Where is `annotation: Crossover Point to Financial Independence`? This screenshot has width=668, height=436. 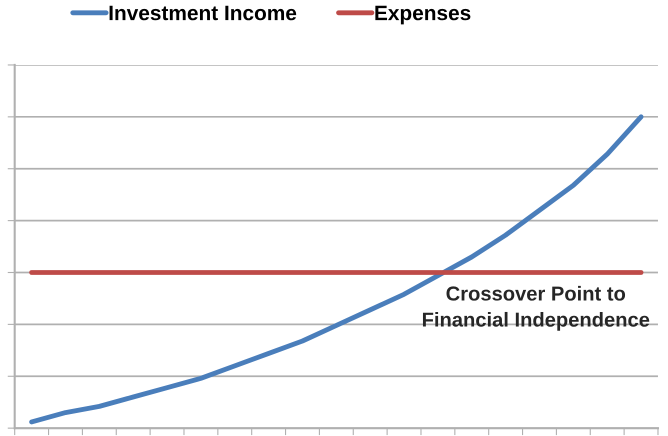
annotation: Crossover Point to Financial Independence is located at coordinates (536, 308).